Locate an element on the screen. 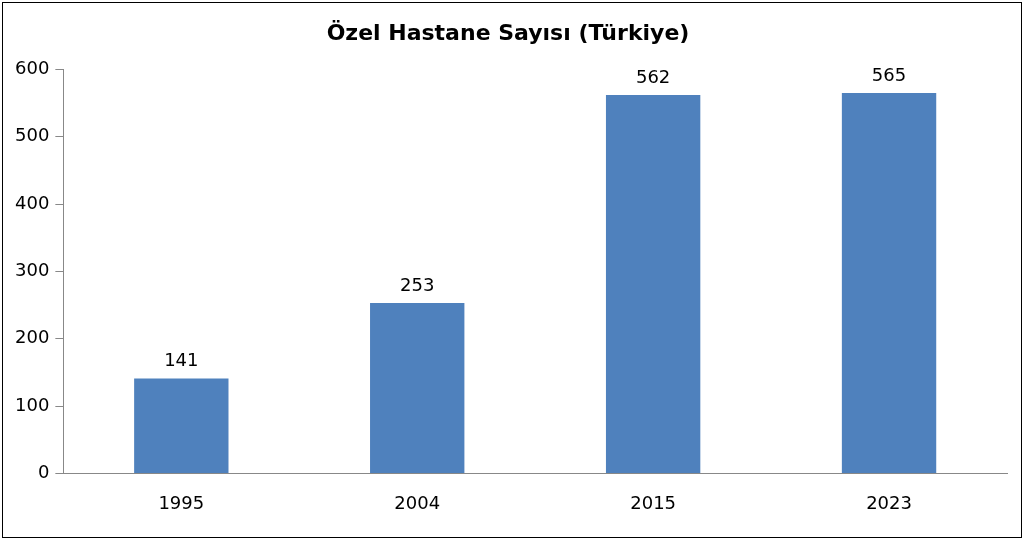 This screenshot has height=540, width=1024. y-tick-label: 100 is located at coordinates (32, 404).